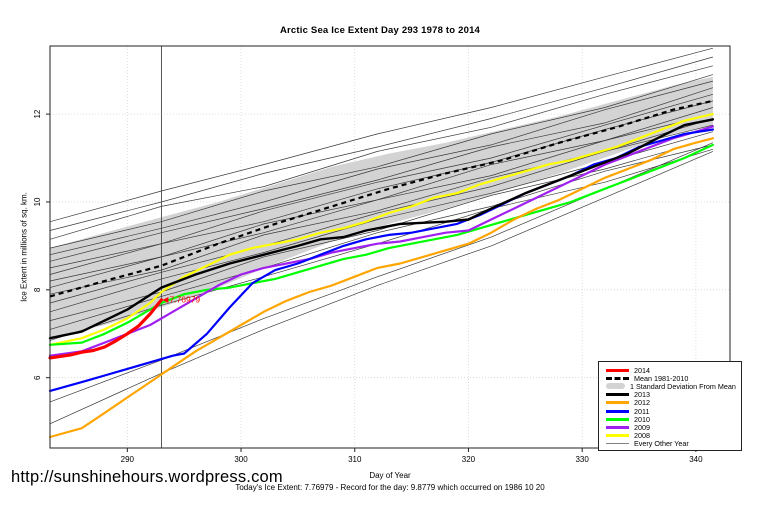 This screenshot has width=760, height=506. I want to click on y-tick-label: 8, so click(37, 289).